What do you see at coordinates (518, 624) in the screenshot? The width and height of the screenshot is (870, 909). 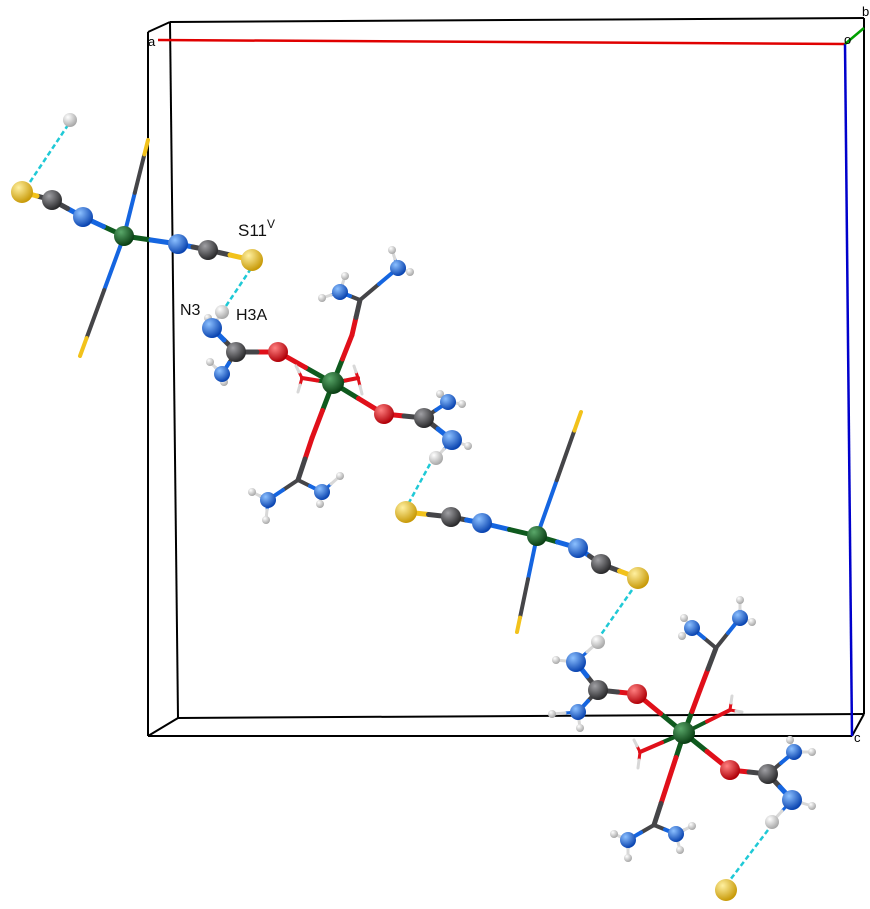 I see `thiocyanate-stick-s` at bounding box center [518, 624].